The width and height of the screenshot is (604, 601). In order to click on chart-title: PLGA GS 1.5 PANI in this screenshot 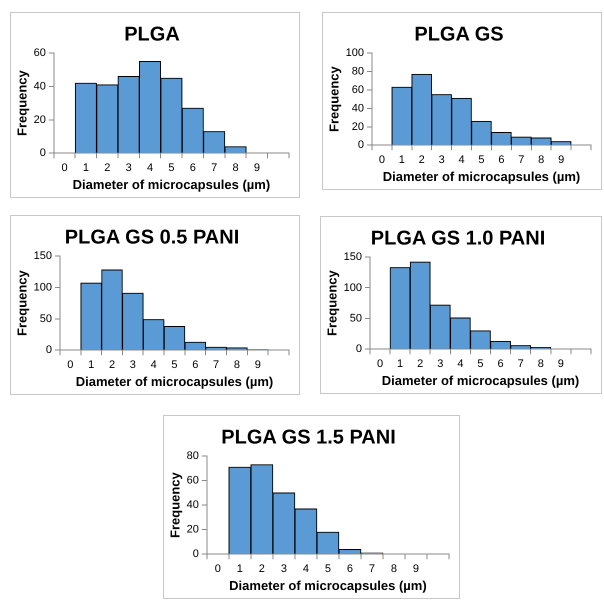, I will do `click(308, 437)`.